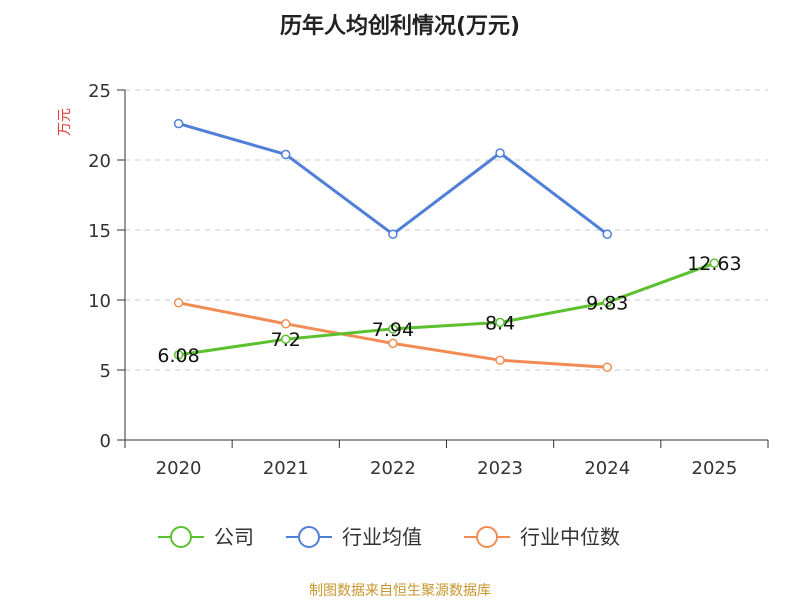 The height and width of the screenshot is (600, 800). What do you see at coordinates (570, 537) in the screenshot?
I see `legend-label: 行业中位数` at bounding box center [570, 537].